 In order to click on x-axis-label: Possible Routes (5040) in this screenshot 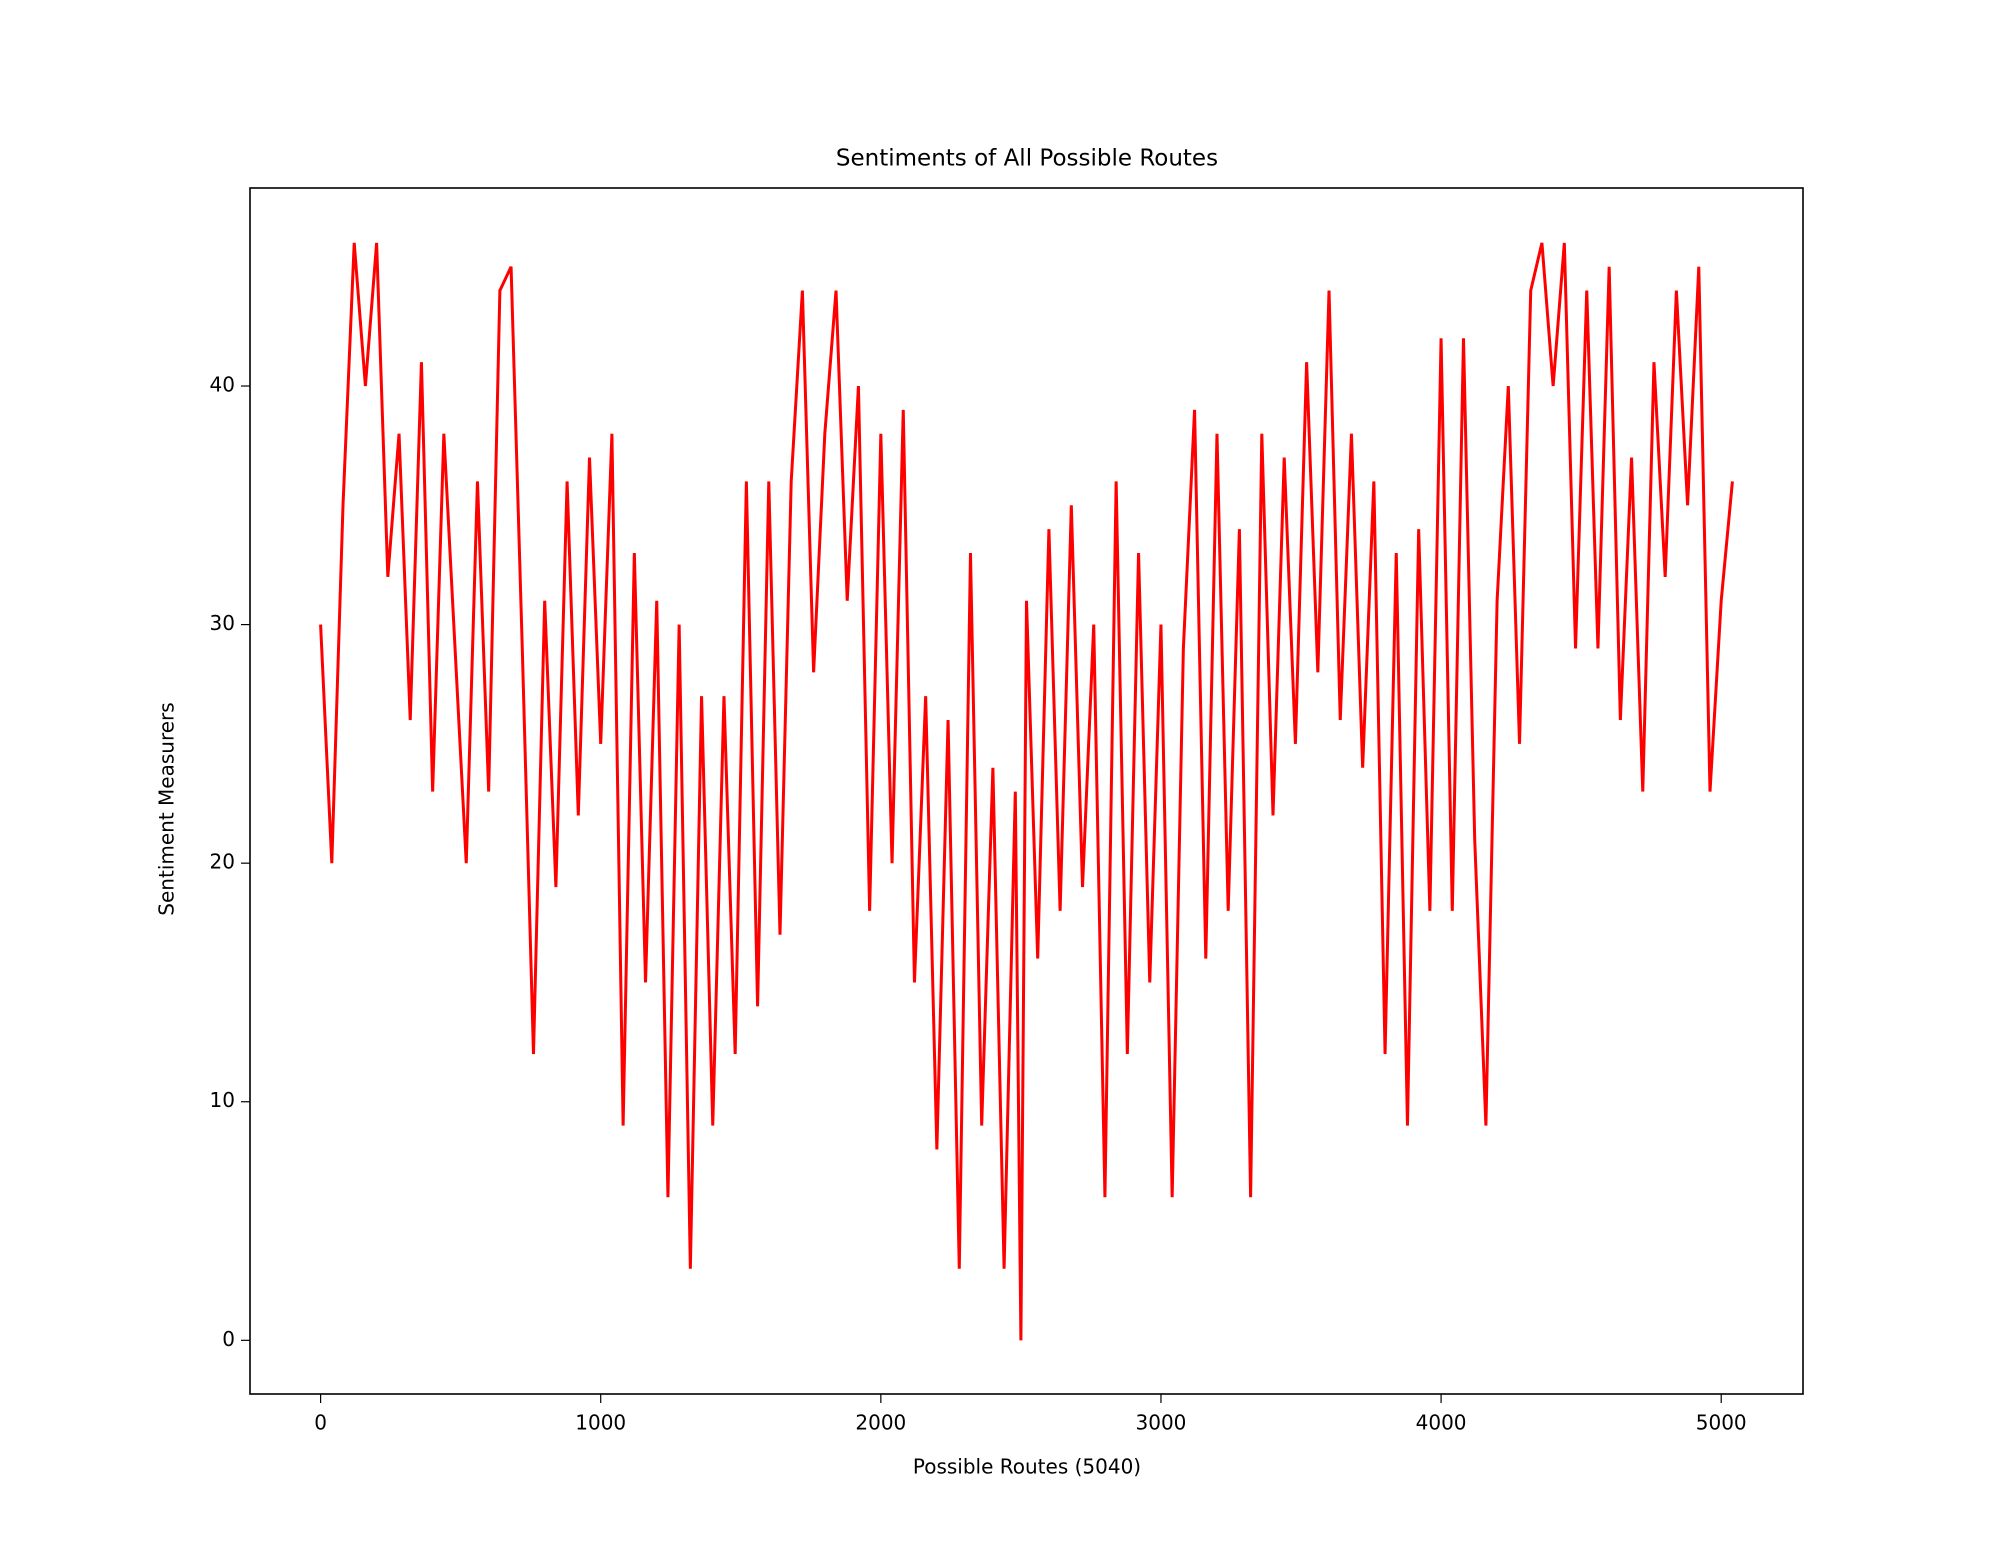, I will do `click(1027, 1467)`.